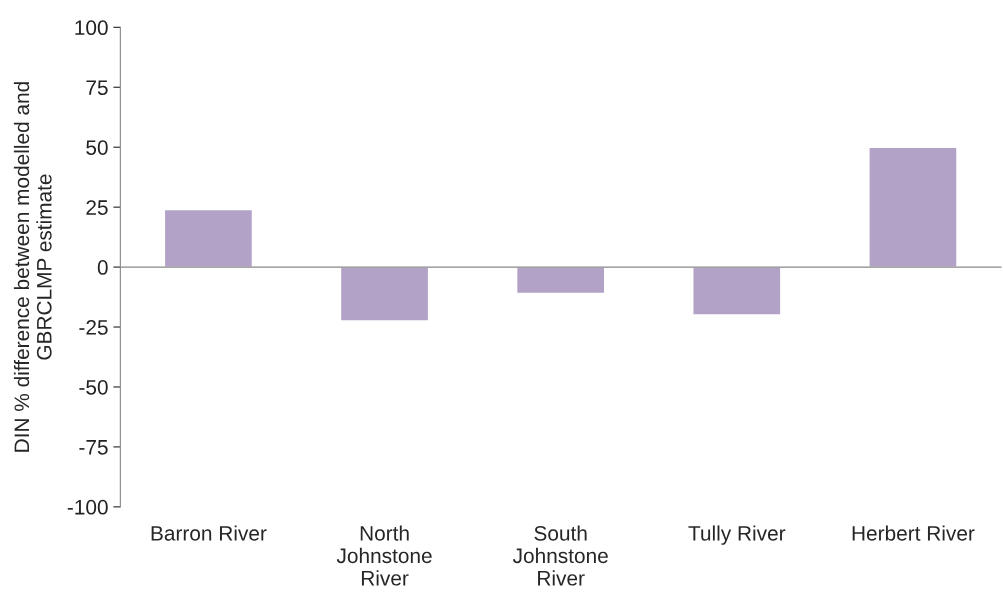  What do you see at coordinates (560, 555) in the screenshot?
I see `x-tick-label: South Johnstone River` at bounding box center [560, 555].